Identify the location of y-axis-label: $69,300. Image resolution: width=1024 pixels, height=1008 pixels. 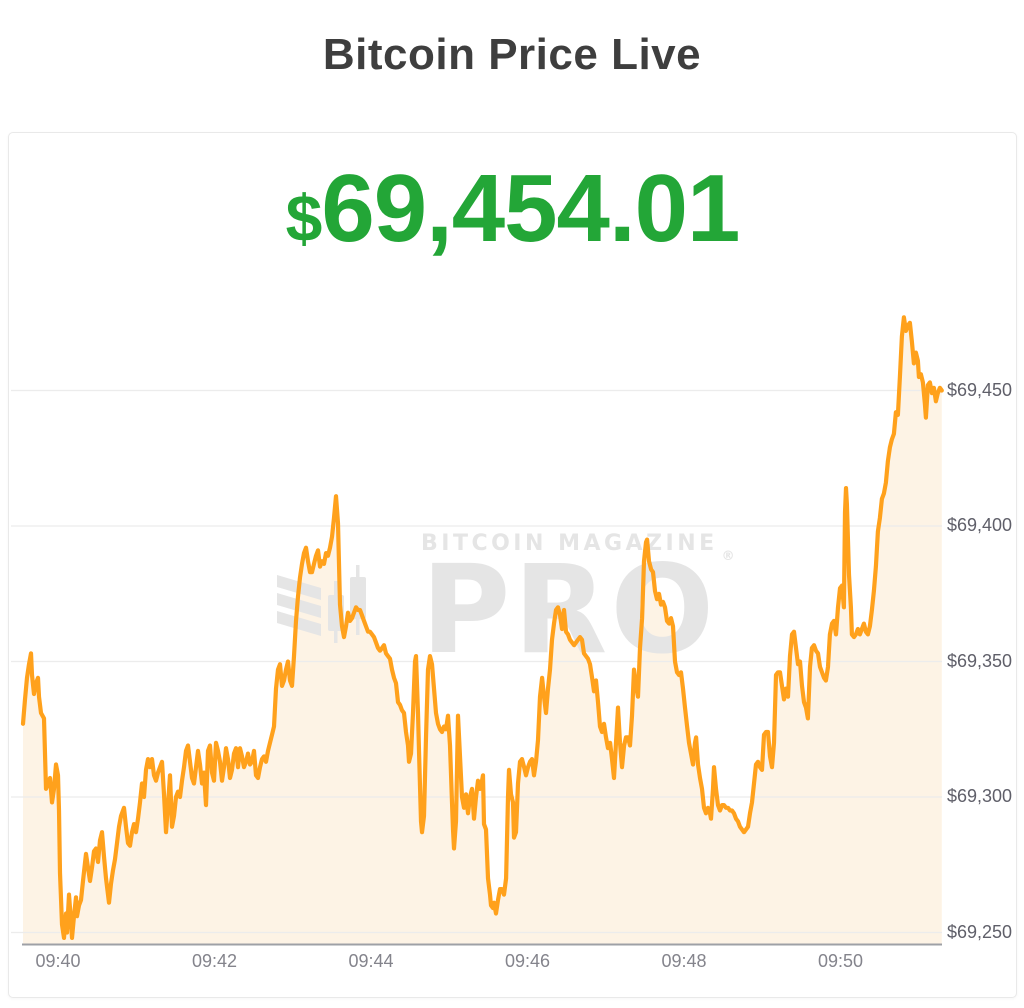
(980, 796).